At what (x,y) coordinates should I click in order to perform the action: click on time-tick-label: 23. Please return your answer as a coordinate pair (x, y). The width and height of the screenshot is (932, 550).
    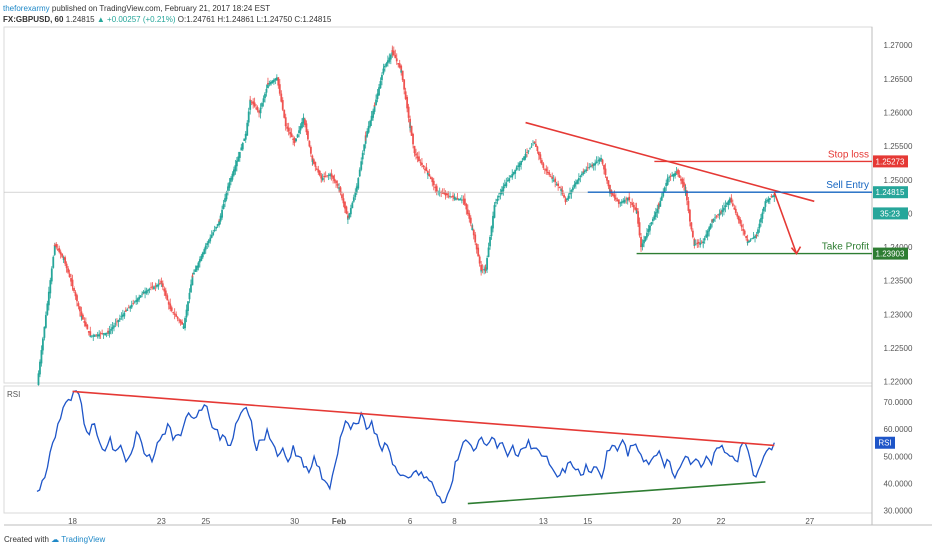
    Looking at the image, I should click on (161, 521).